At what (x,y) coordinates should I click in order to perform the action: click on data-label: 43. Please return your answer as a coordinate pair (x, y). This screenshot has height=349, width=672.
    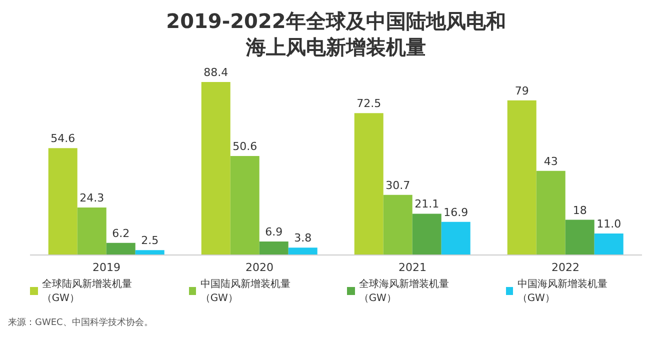
    Looking at the image, I should click on (551, 161).